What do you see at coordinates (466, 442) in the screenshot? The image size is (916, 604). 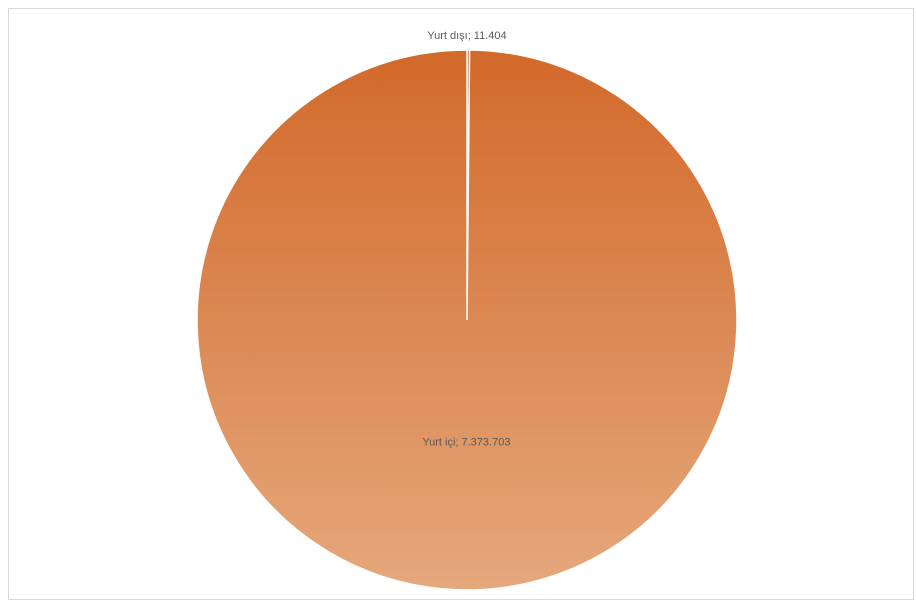 I see `data-label-yurt-ici: Yurt içi; 7.373.703` at bounding box center [466, 442].